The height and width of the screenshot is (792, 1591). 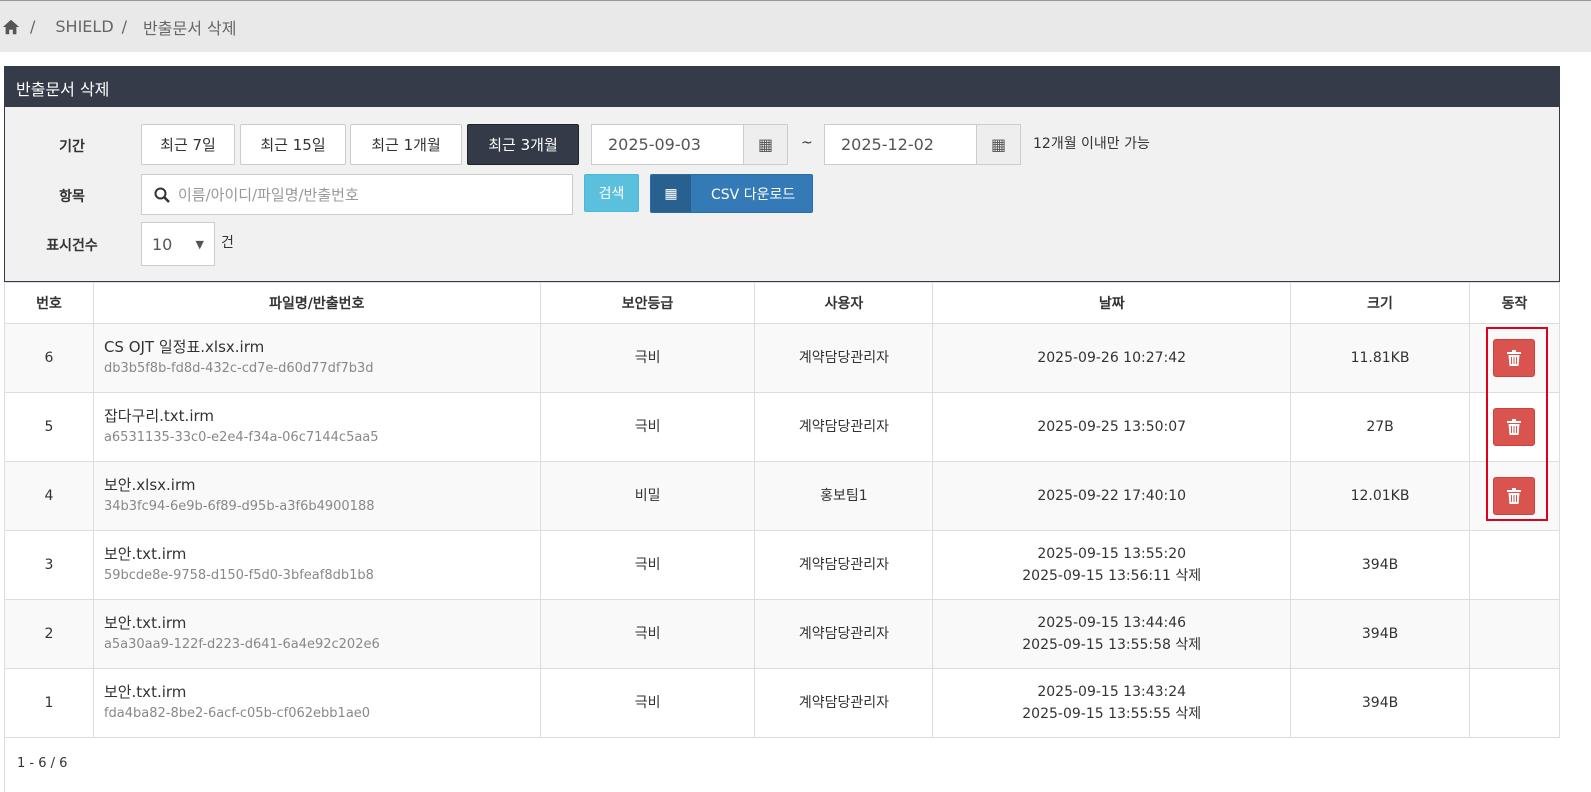 I want to click on export-id: a6531135-33c0-e2e4-f34a-06c7144c5aa5, so click(x=241, y=437).